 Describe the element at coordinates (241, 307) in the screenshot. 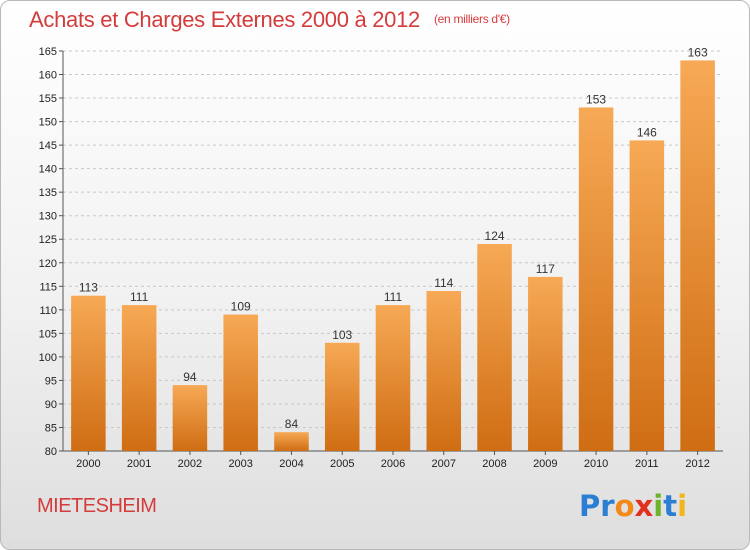

I see `data-label-2003: 109` at that location.